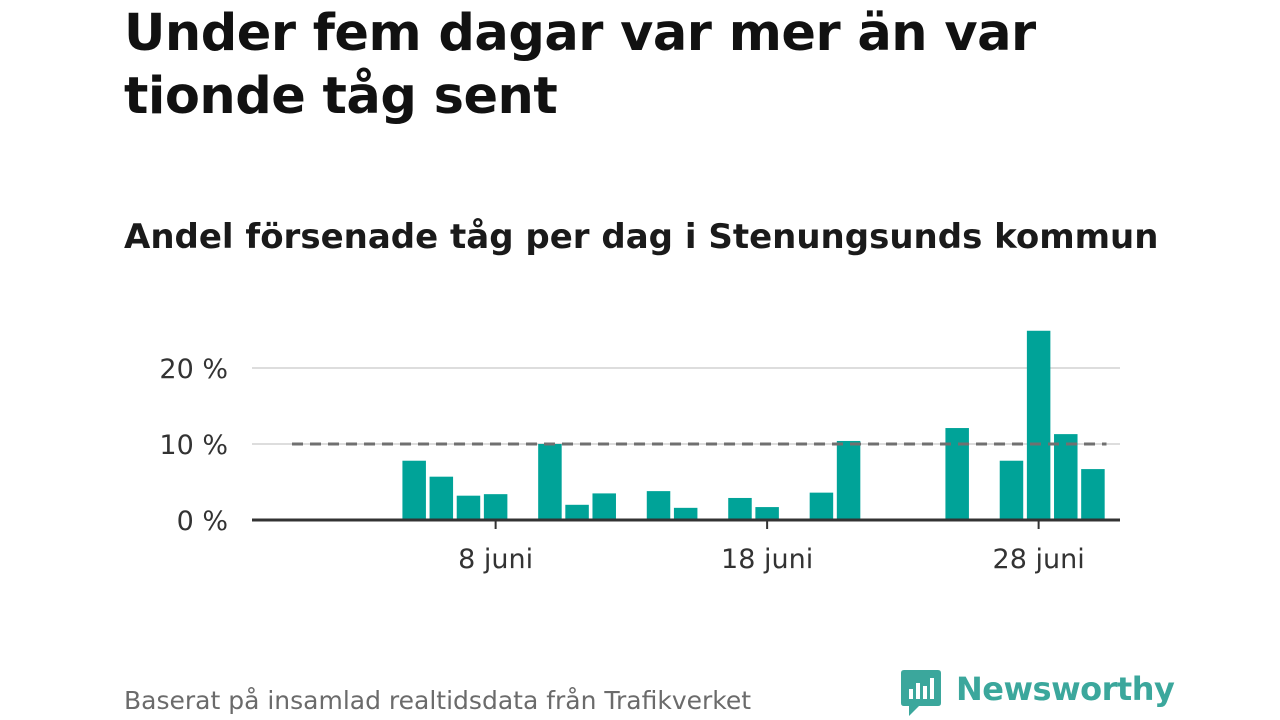 The width and height of the screenshot is (1280, 720). Describe the element at coordinates (202, 521) in the screenshot. I see `y-tick-label: 0 %` at that location.